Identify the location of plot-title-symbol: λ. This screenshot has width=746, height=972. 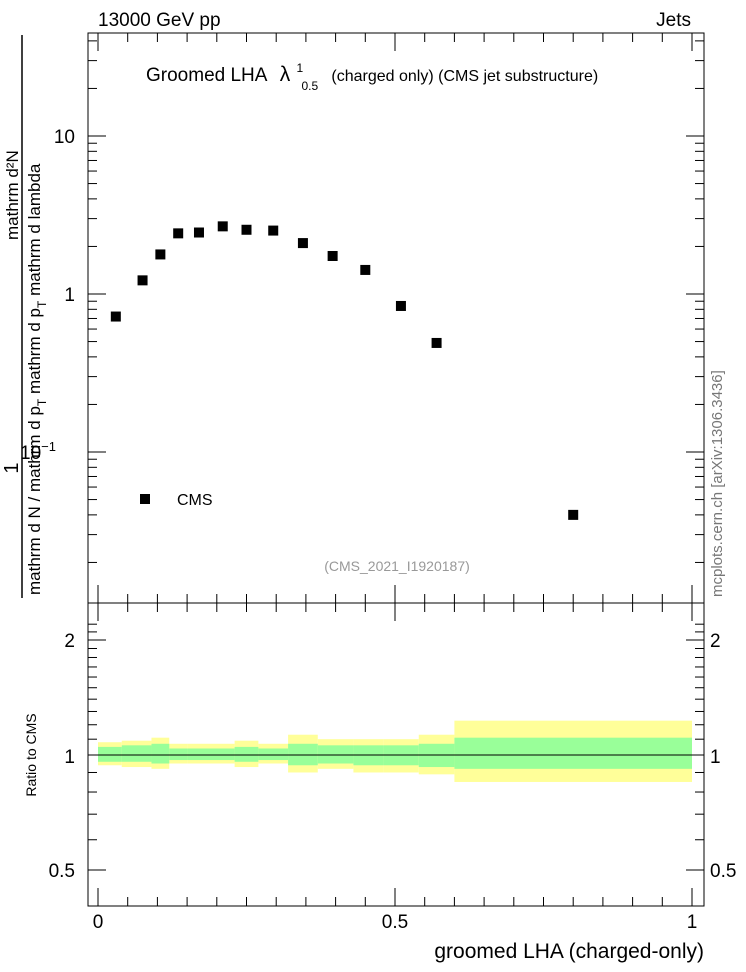
(285, 74).